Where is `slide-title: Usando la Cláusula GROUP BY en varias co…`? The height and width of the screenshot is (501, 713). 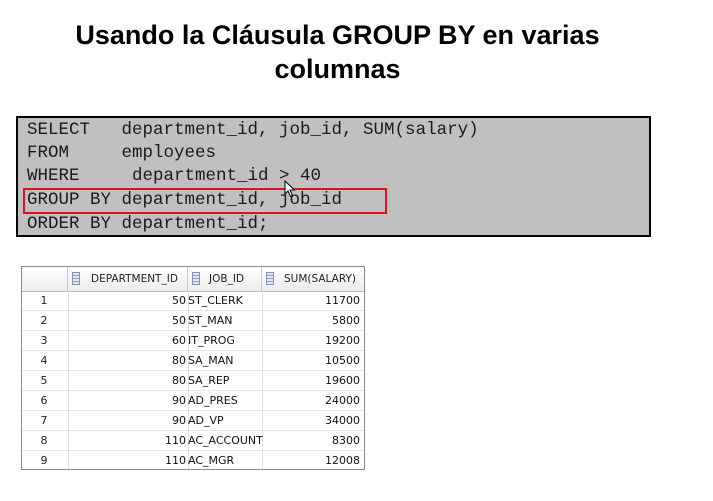
slide-title: Usando la Cláusula GROUP BY en varias co… is located at coordinates (337, 52).